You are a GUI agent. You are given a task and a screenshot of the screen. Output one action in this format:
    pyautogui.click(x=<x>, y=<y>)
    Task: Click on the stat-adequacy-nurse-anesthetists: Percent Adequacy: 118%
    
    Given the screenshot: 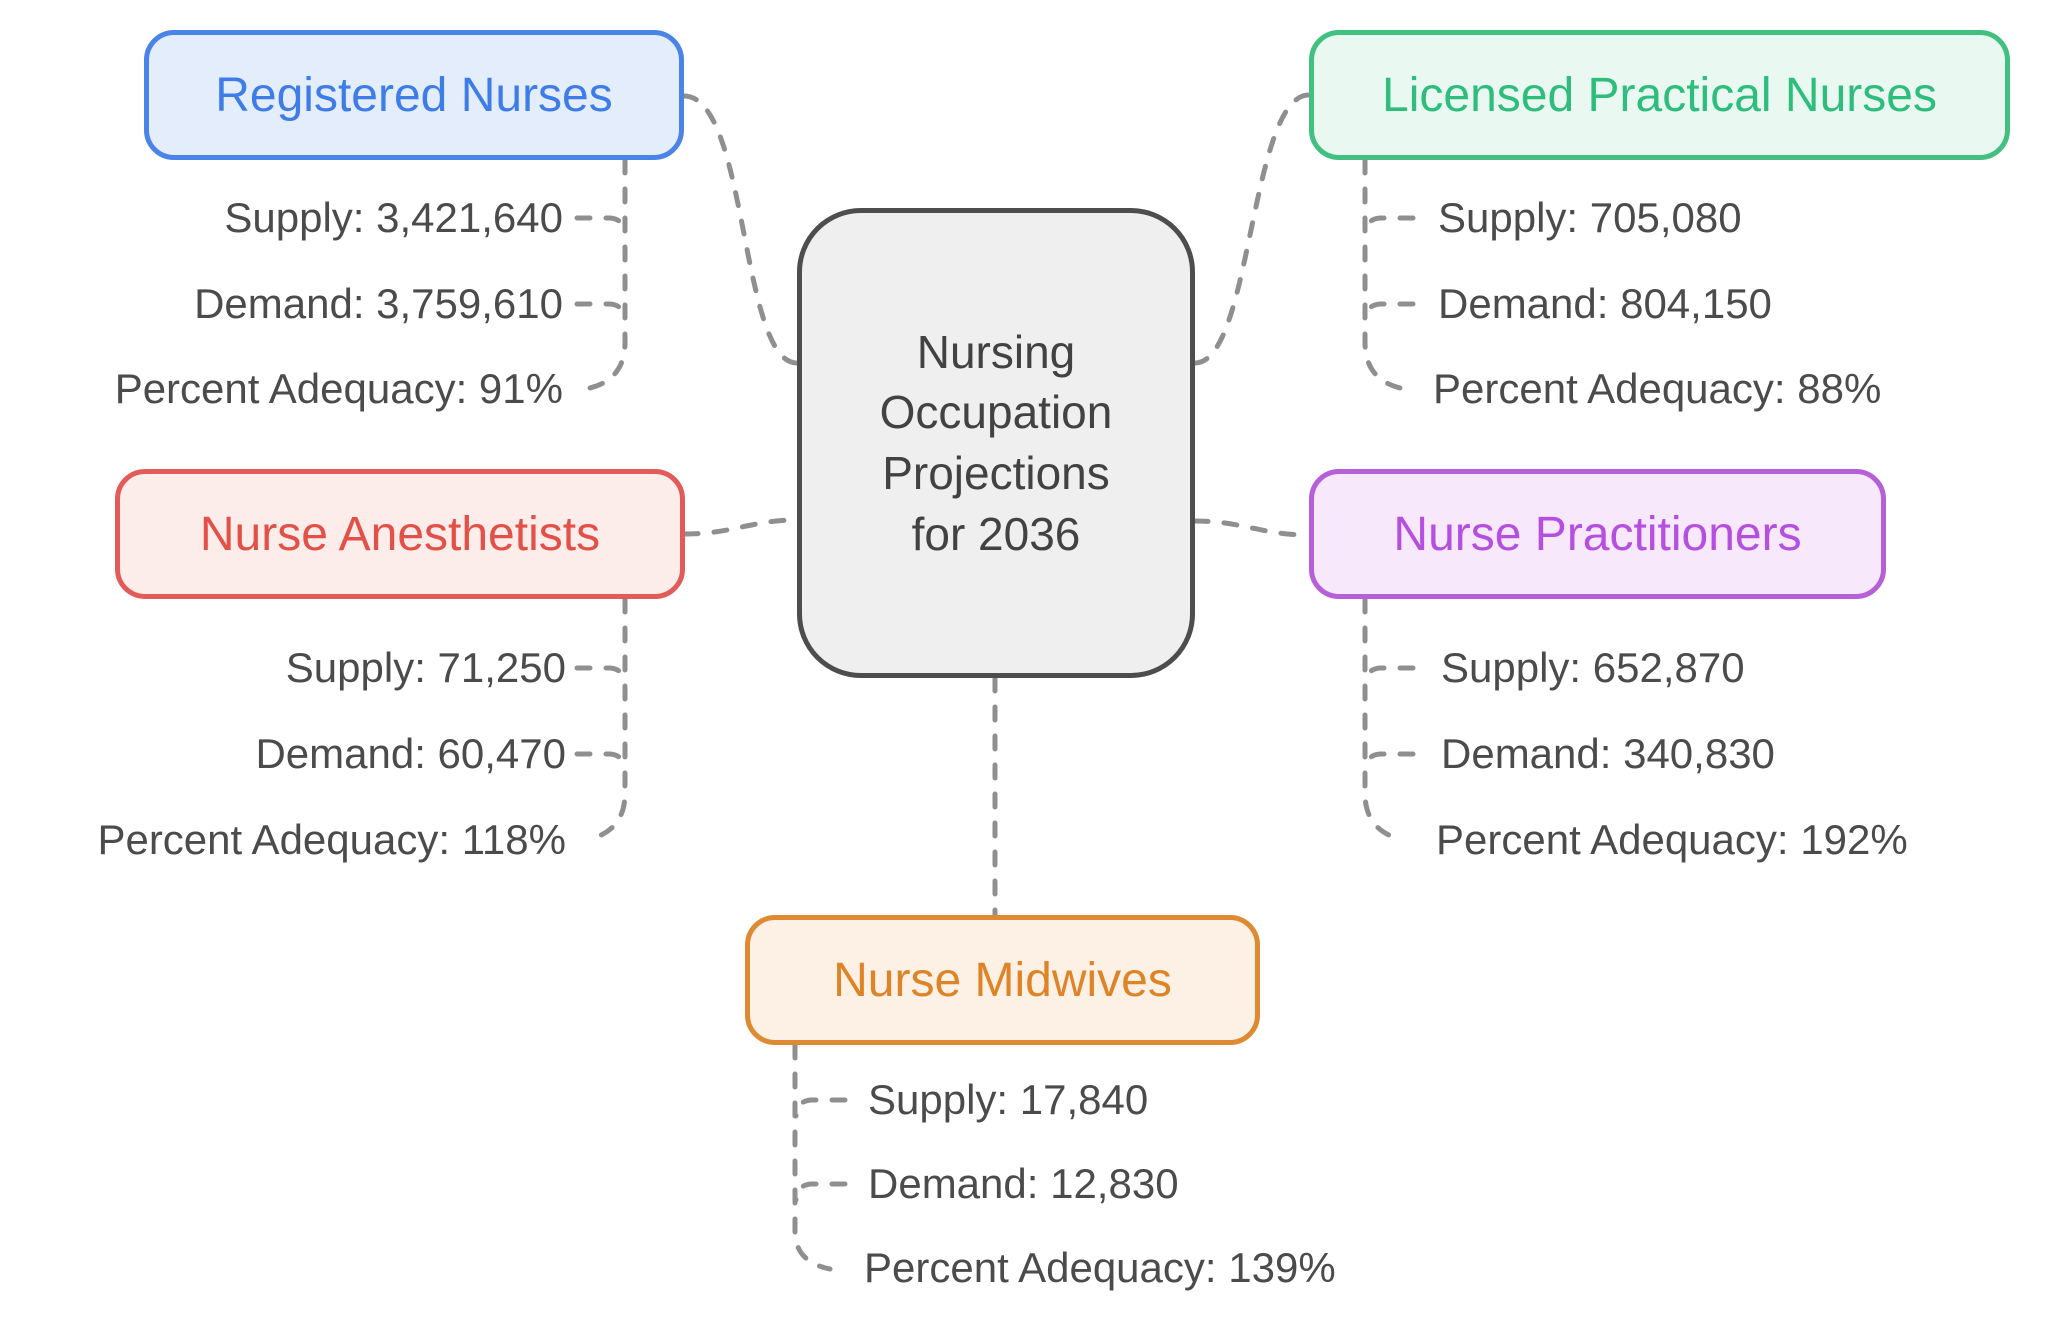 What is the action you would take?
    pyautogui.click(x=331, y=839)
    